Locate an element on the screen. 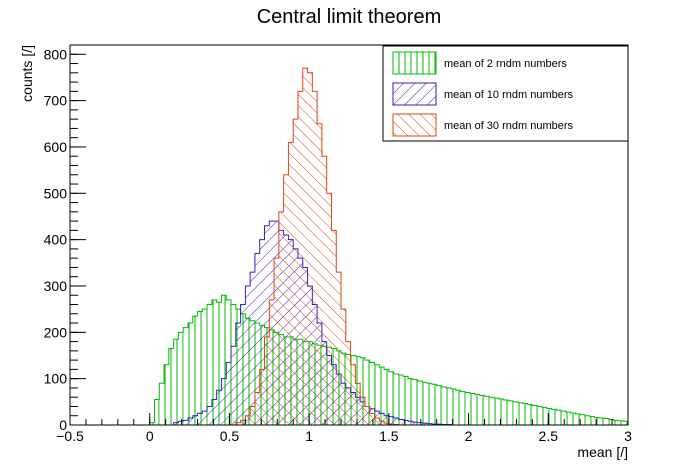 The width and height of the screenshot is (698, 471). legend-label: mean of 30 rndm numbers is located at coordinates (509, 126).